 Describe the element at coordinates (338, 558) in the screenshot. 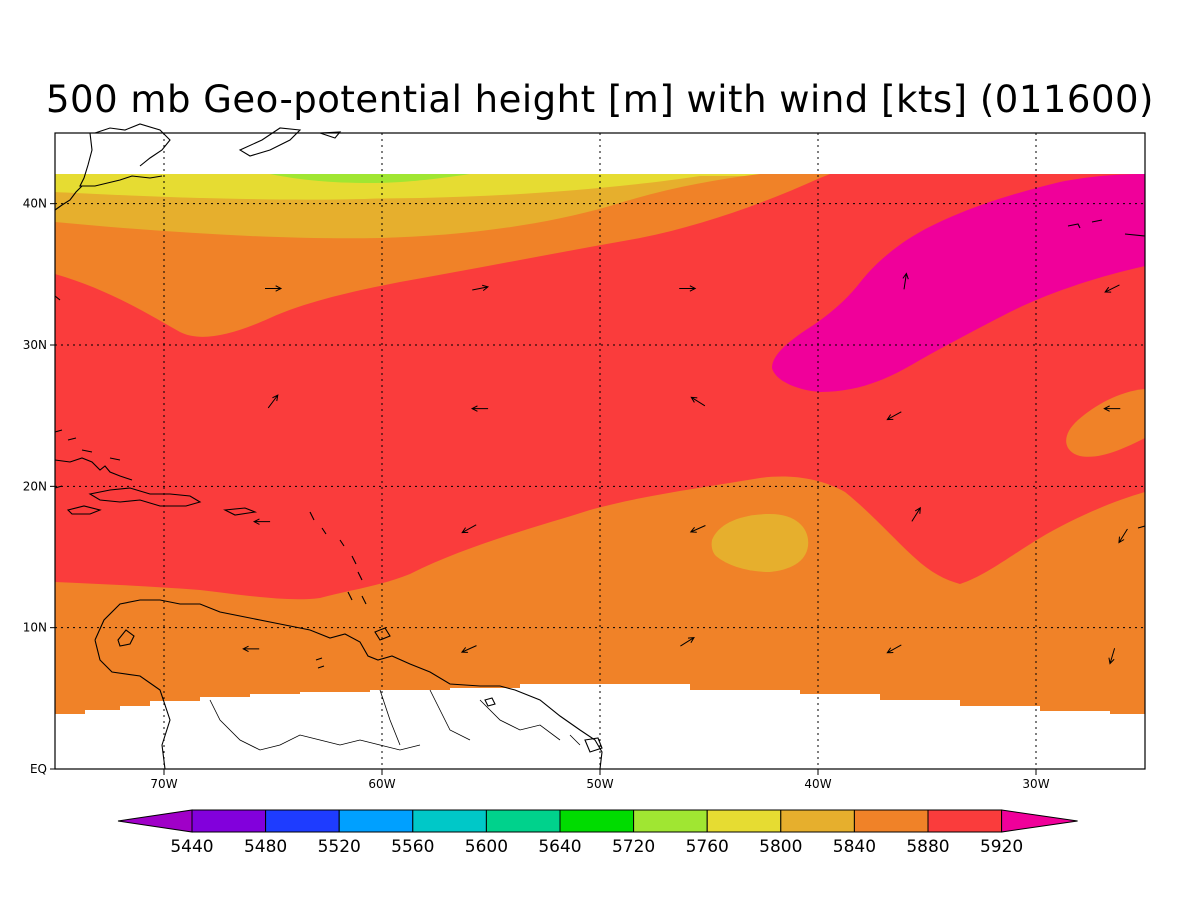

I see `coast-lesser-antilles` at that location.